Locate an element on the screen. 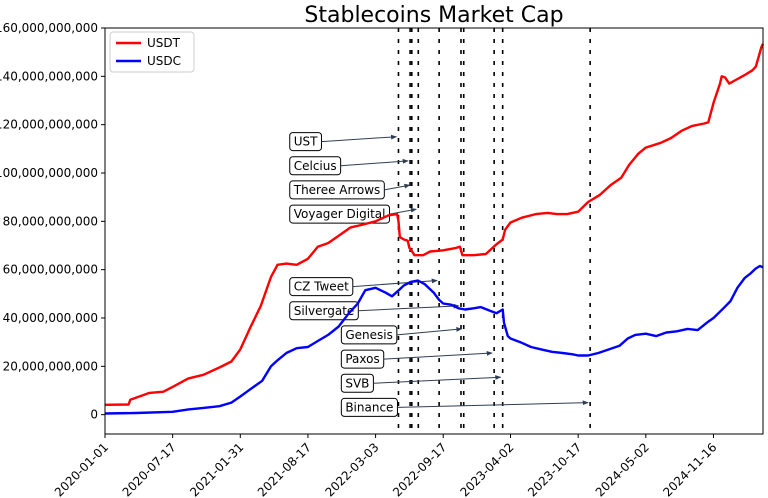  event-label: Silvergate is located at coordinates (324, 311).